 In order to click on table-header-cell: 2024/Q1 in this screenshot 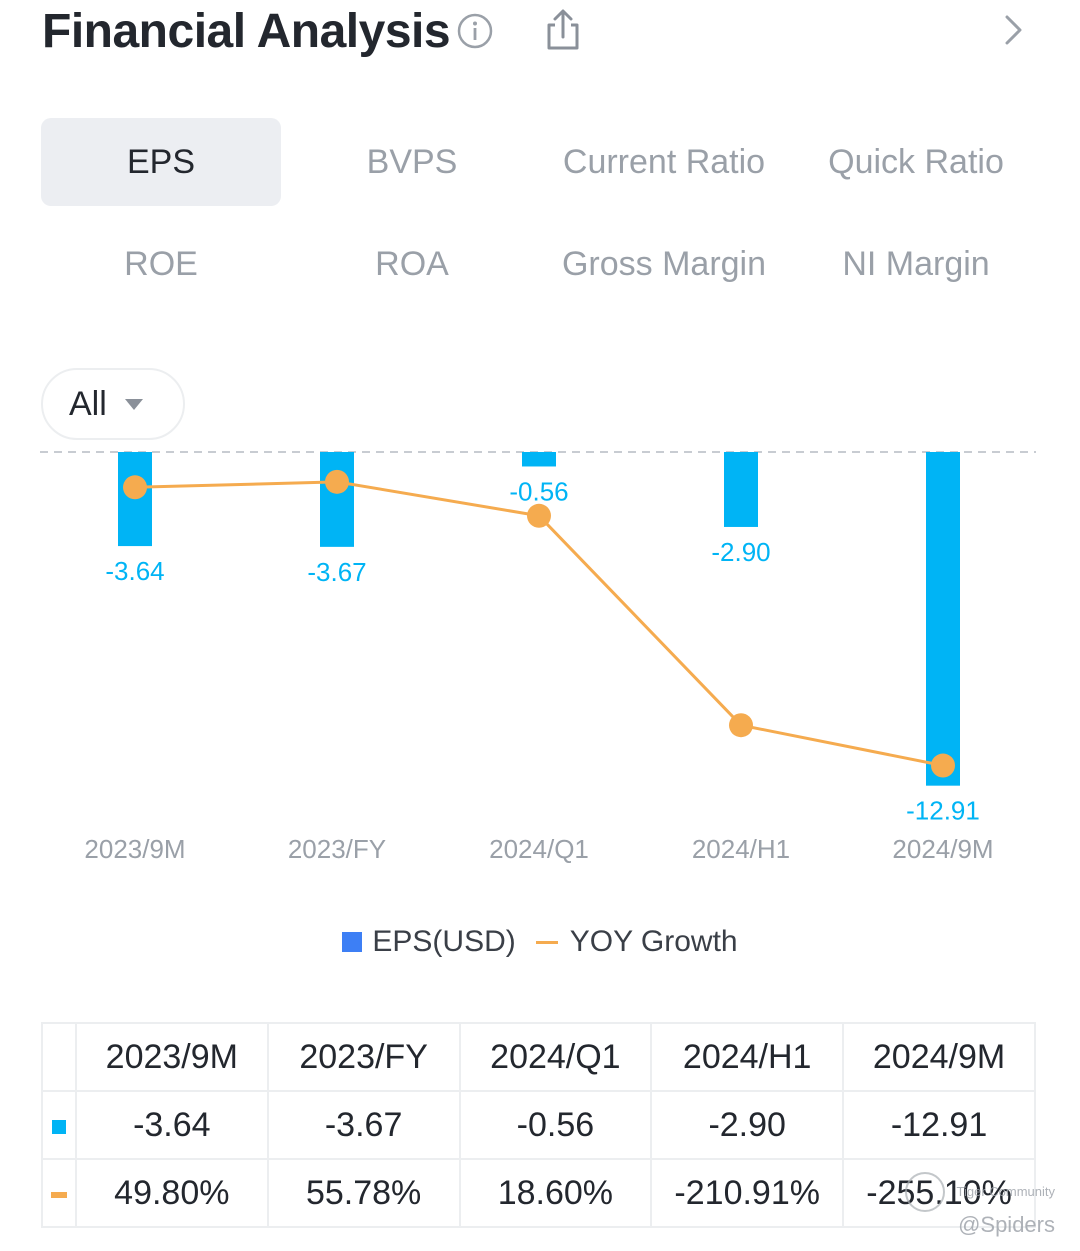, I will do `click(555, 1057)`.